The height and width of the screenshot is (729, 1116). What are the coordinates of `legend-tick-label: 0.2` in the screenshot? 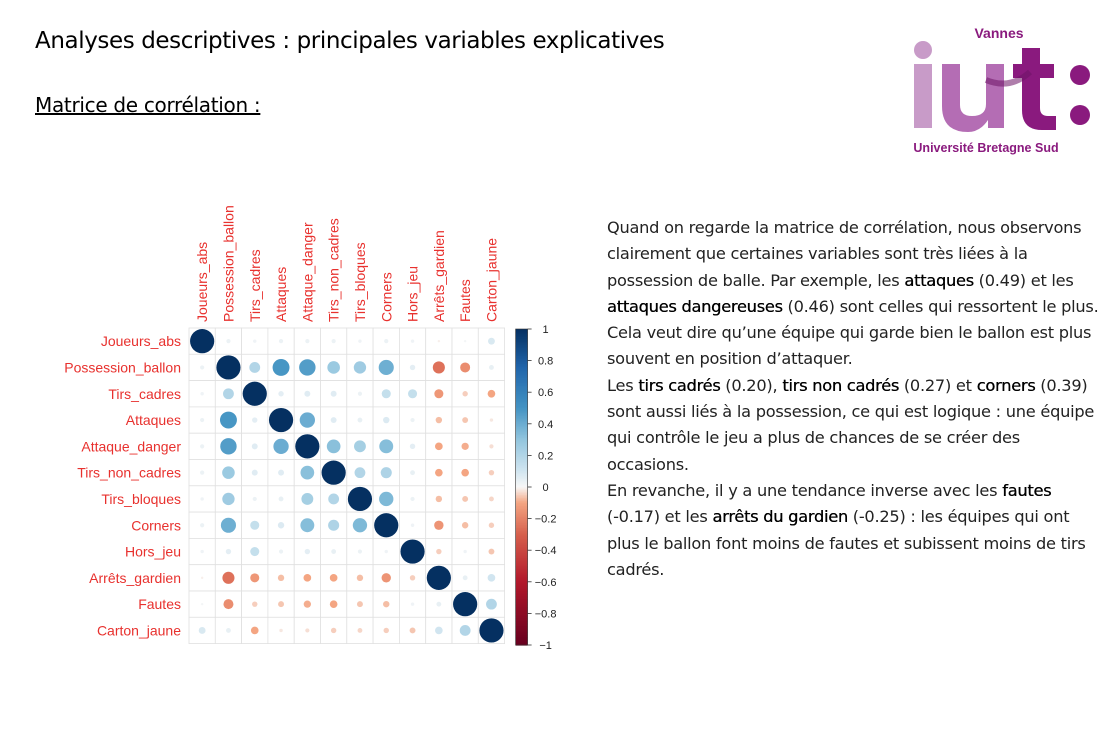 It's located at (545, 456).